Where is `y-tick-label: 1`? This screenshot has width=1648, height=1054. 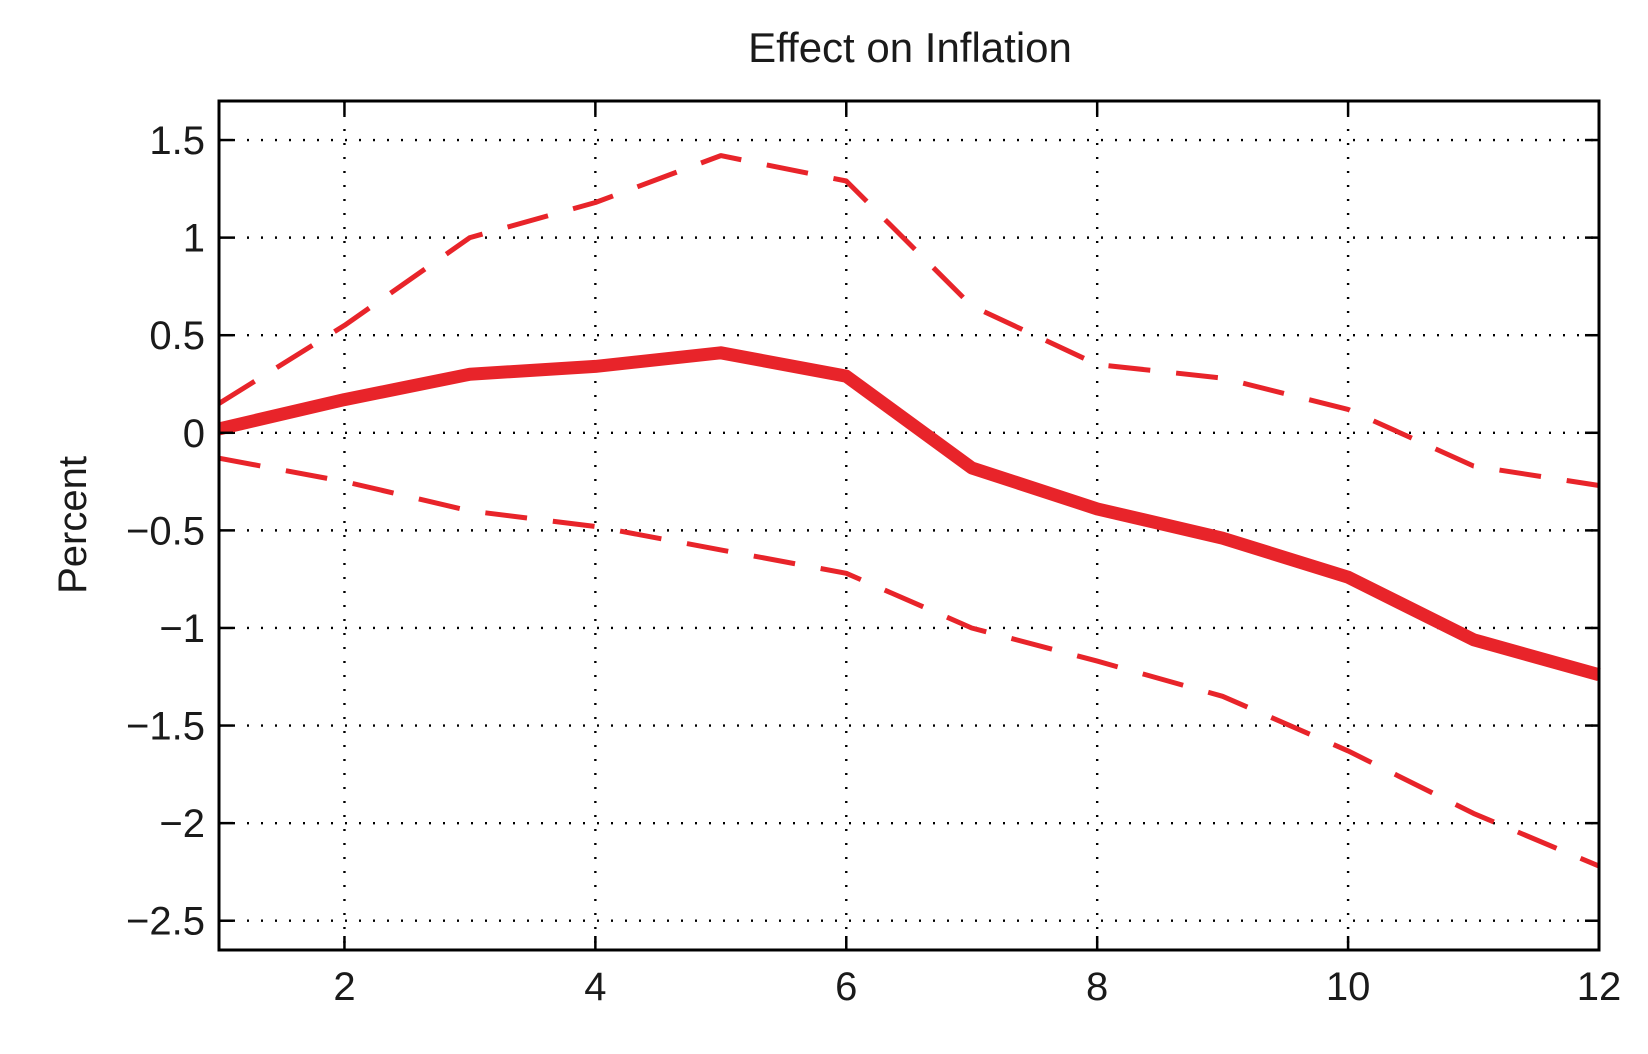
y-tick-label: 1 is located at coordinates (194, 239).